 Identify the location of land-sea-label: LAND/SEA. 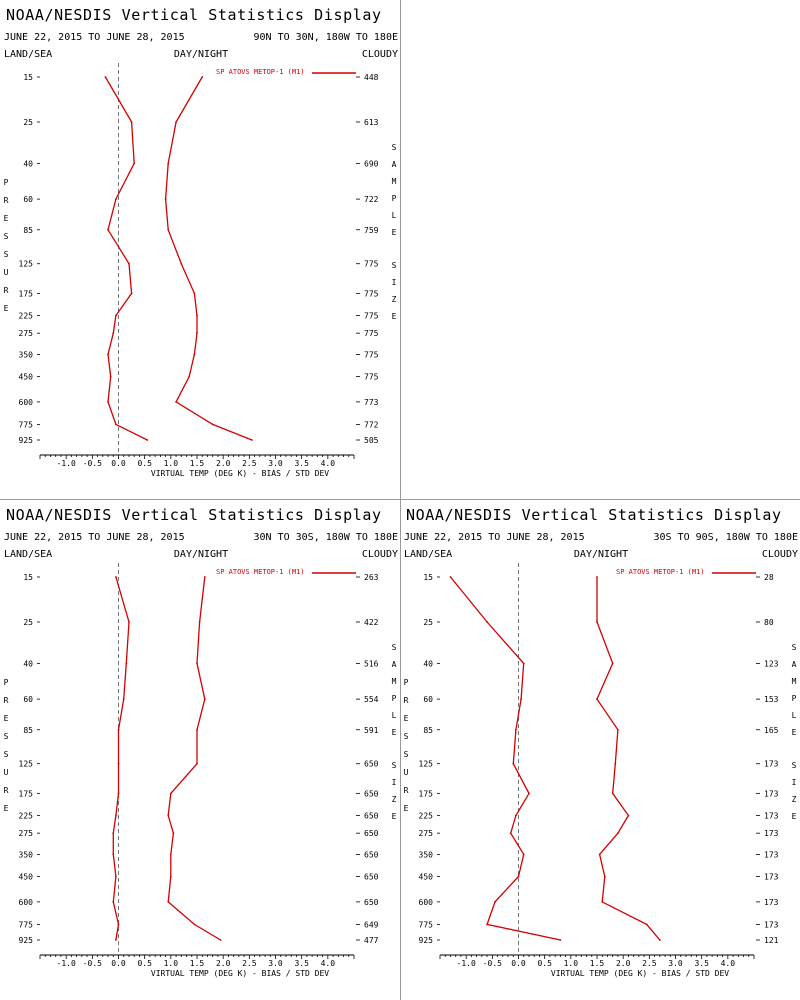
(28, 554).